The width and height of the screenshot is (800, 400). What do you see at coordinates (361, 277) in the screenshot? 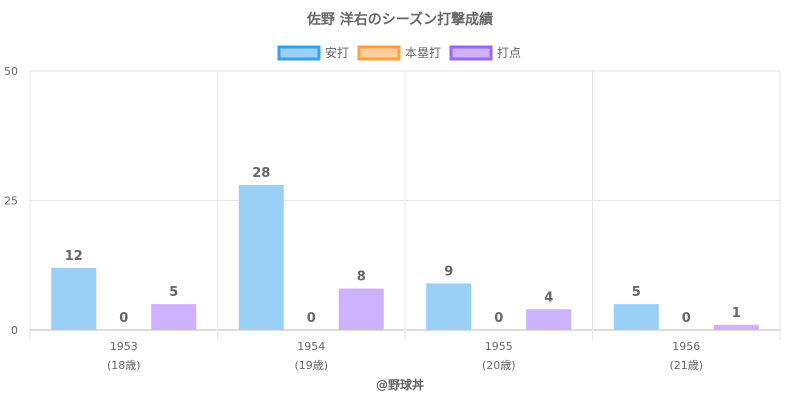
I see `data-label: 8` at bounding box center [361, 277].